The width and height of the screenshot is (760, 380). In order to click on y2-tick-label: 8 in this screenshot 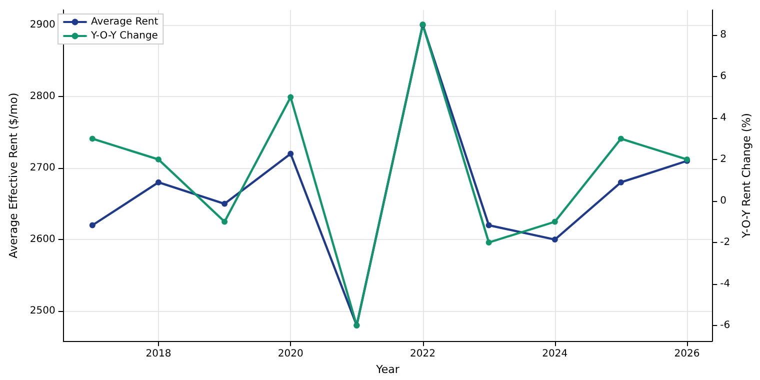, I will do `click(723, 34)`.